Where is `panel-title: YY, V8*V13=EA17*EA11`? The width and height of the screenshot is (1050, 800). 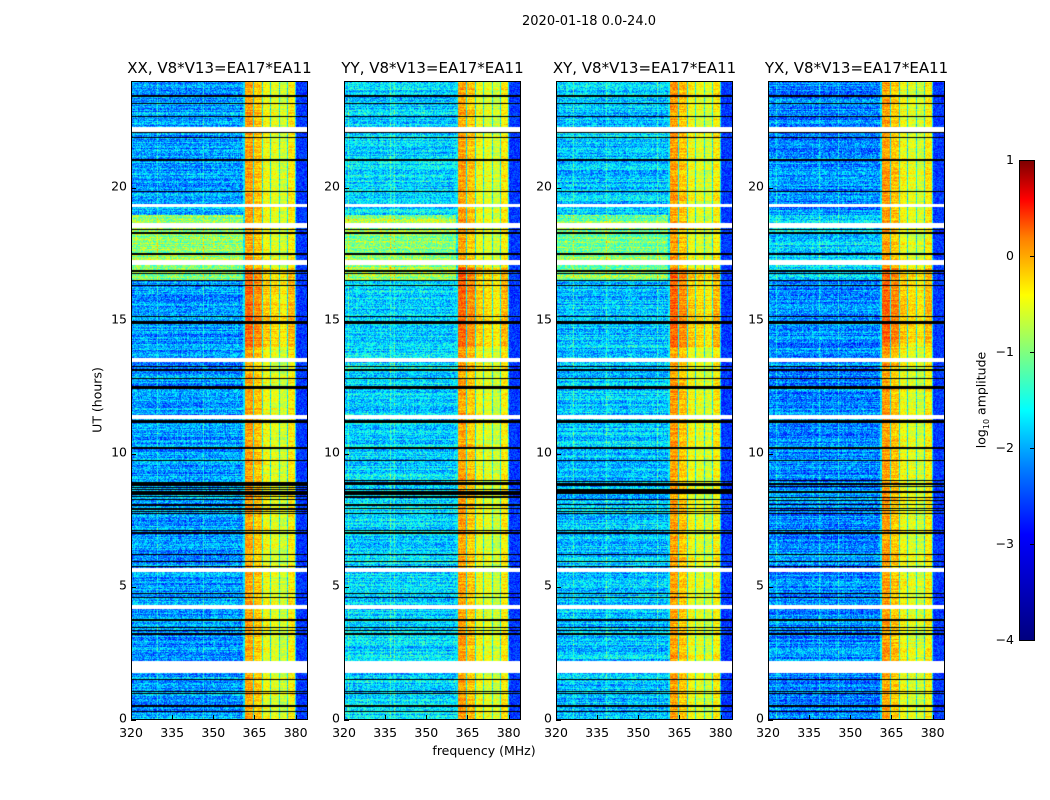
panel-title: YY, V8*V13=EA17*EA11 is located at coordinates (432, 68).